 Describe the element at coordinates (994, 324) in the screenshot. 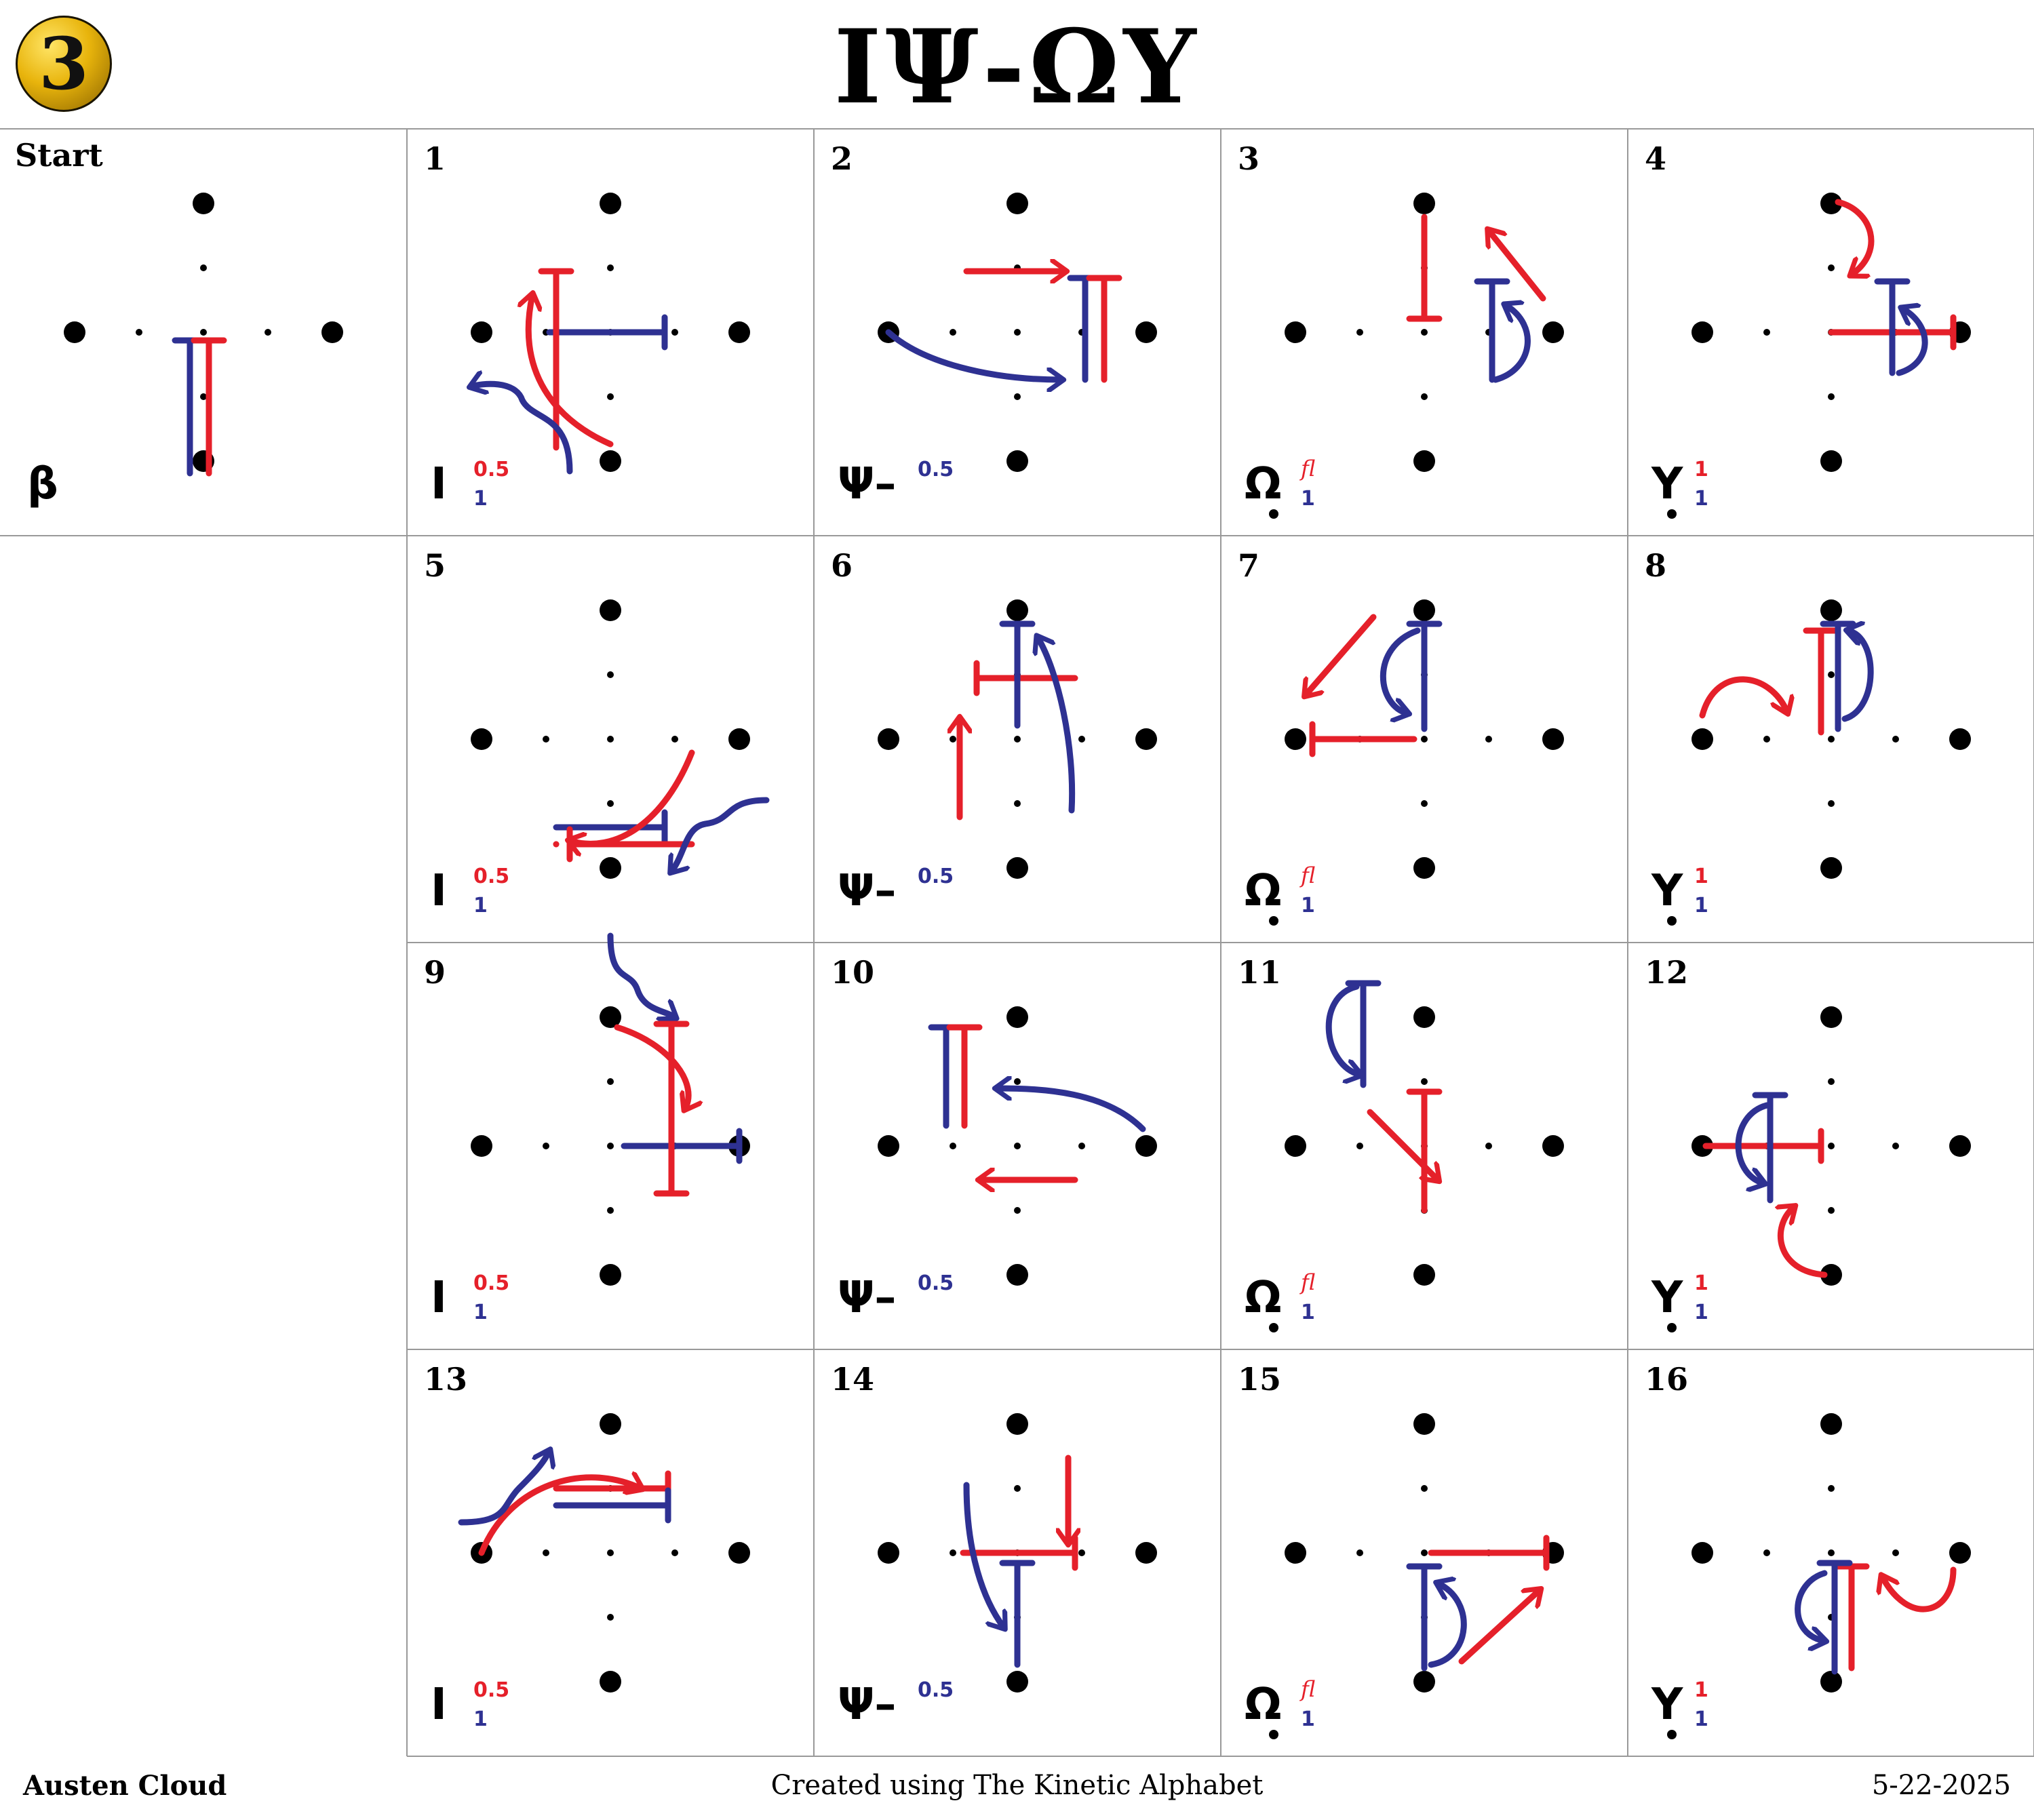

I see `cell-move-2: 2 Ψ– 0.5` at that location.